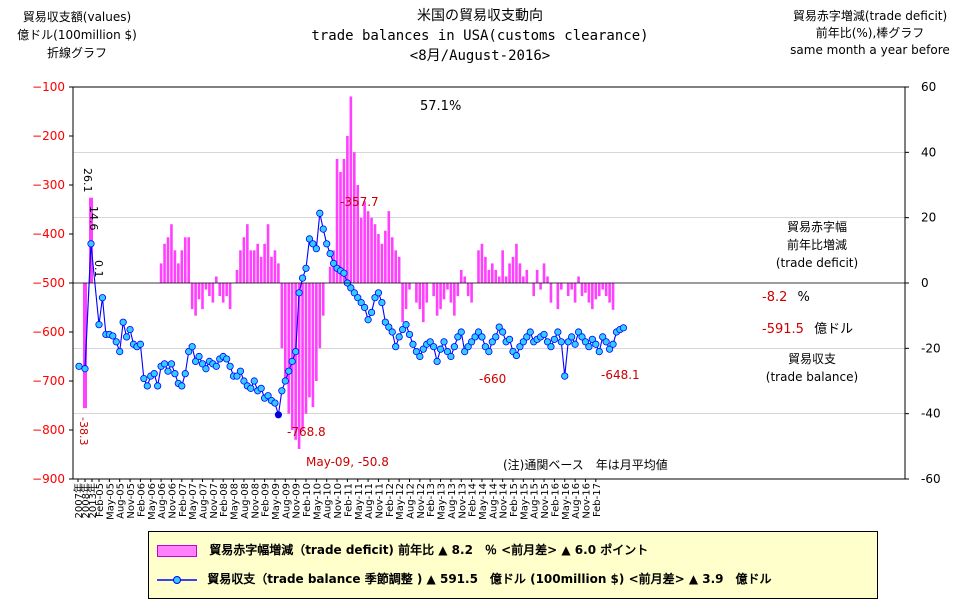  I want to click on left-tick-label: −900, so click(48, 479).